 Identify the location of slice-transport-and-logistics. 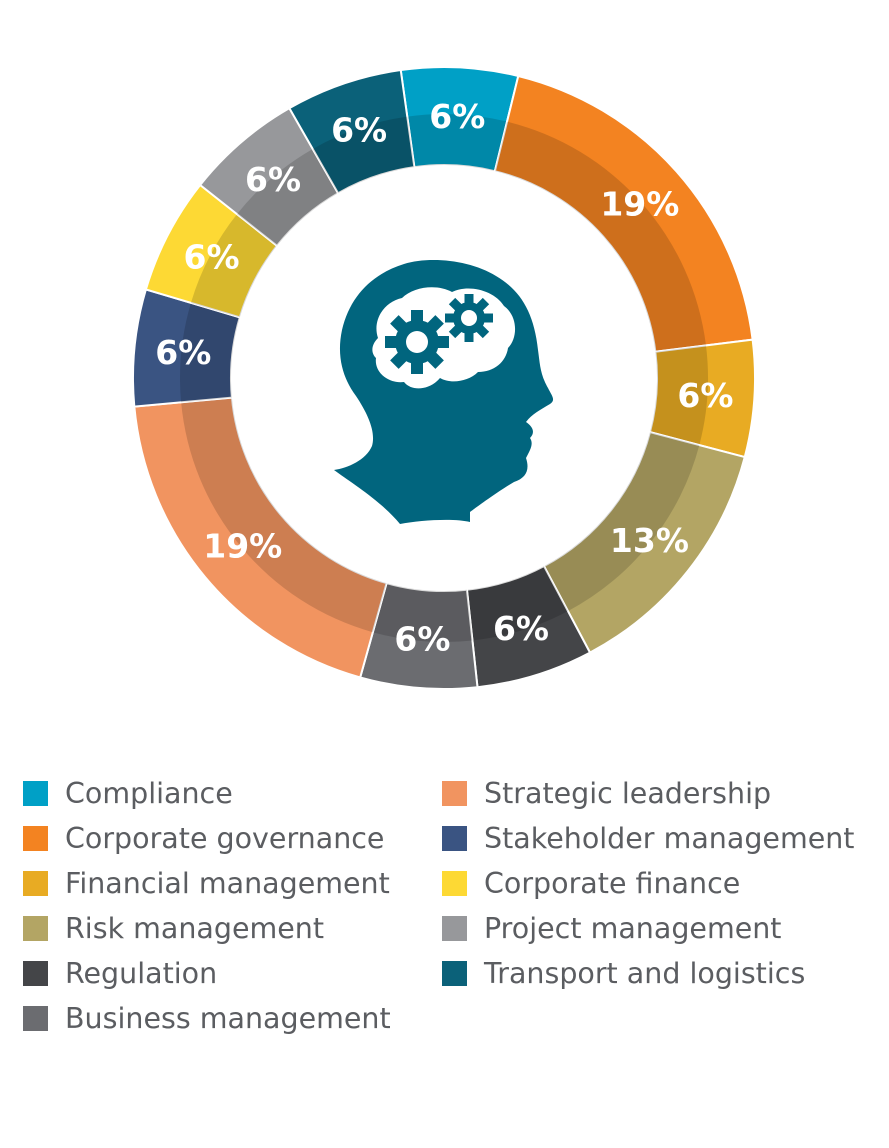
(351, 131).